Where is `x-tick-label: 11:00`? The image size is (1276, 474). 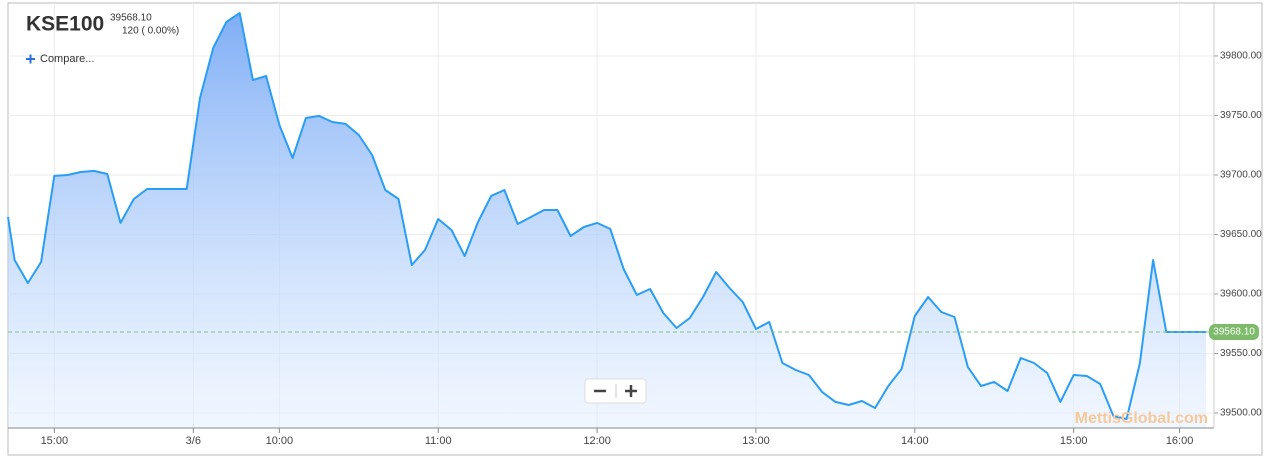
x-tick-label: 11:00 is located at coordinates (438, 441).